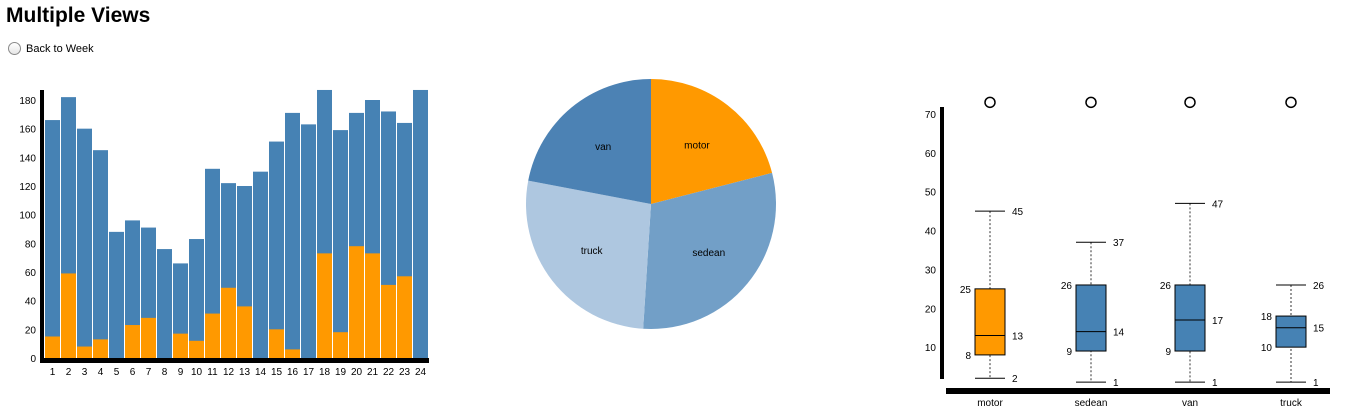 The height and width of the screenshot is (419, 1354). Describe the element at coordinates (1291, 403) in the screenshot. I see `x-tick-label: truck` at that location.